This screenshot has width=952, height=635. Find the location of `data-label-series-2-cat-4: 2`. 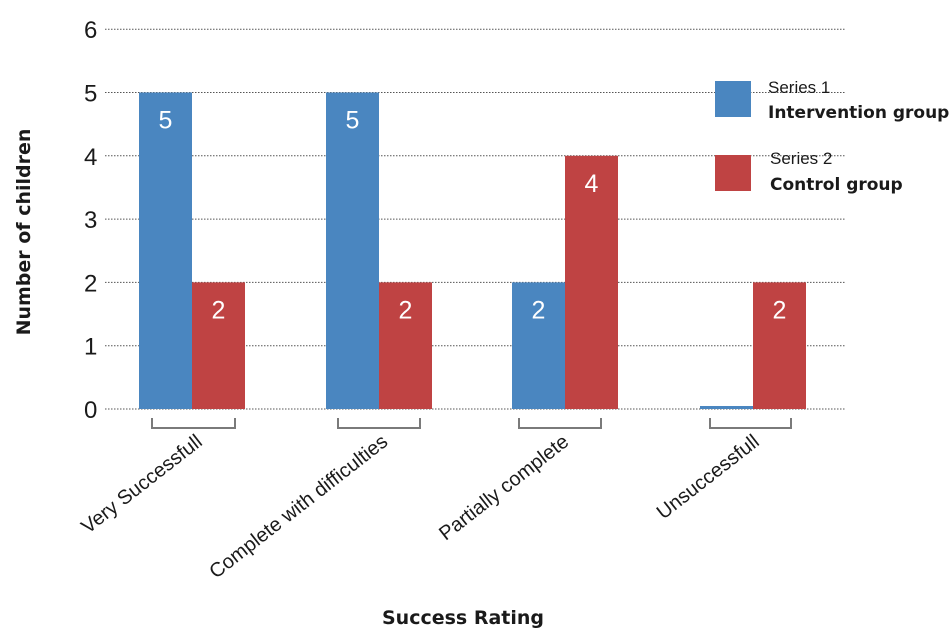

data-label-series-2-cat-4: 2 is located at coordinates (780, 310).